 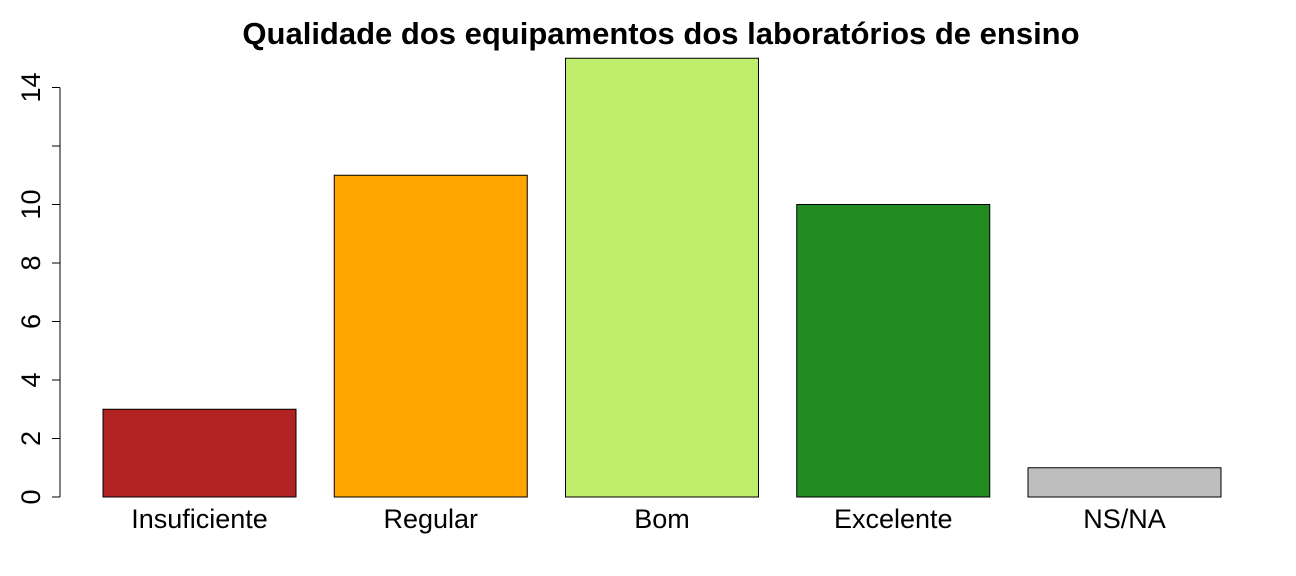 I want to click on x-category-label: Regular, so click(x=430, y=519).